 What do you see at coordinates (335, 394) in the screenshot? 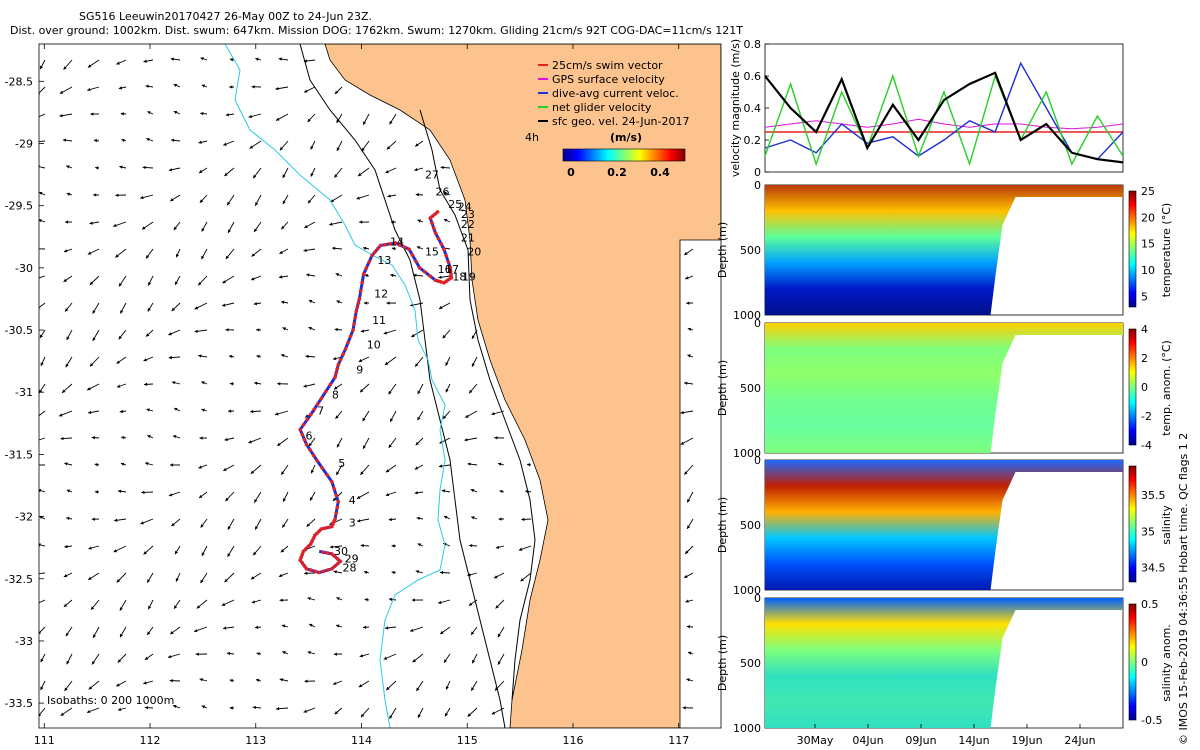
I see `track-label: 8` at bounding box center [335, 394].